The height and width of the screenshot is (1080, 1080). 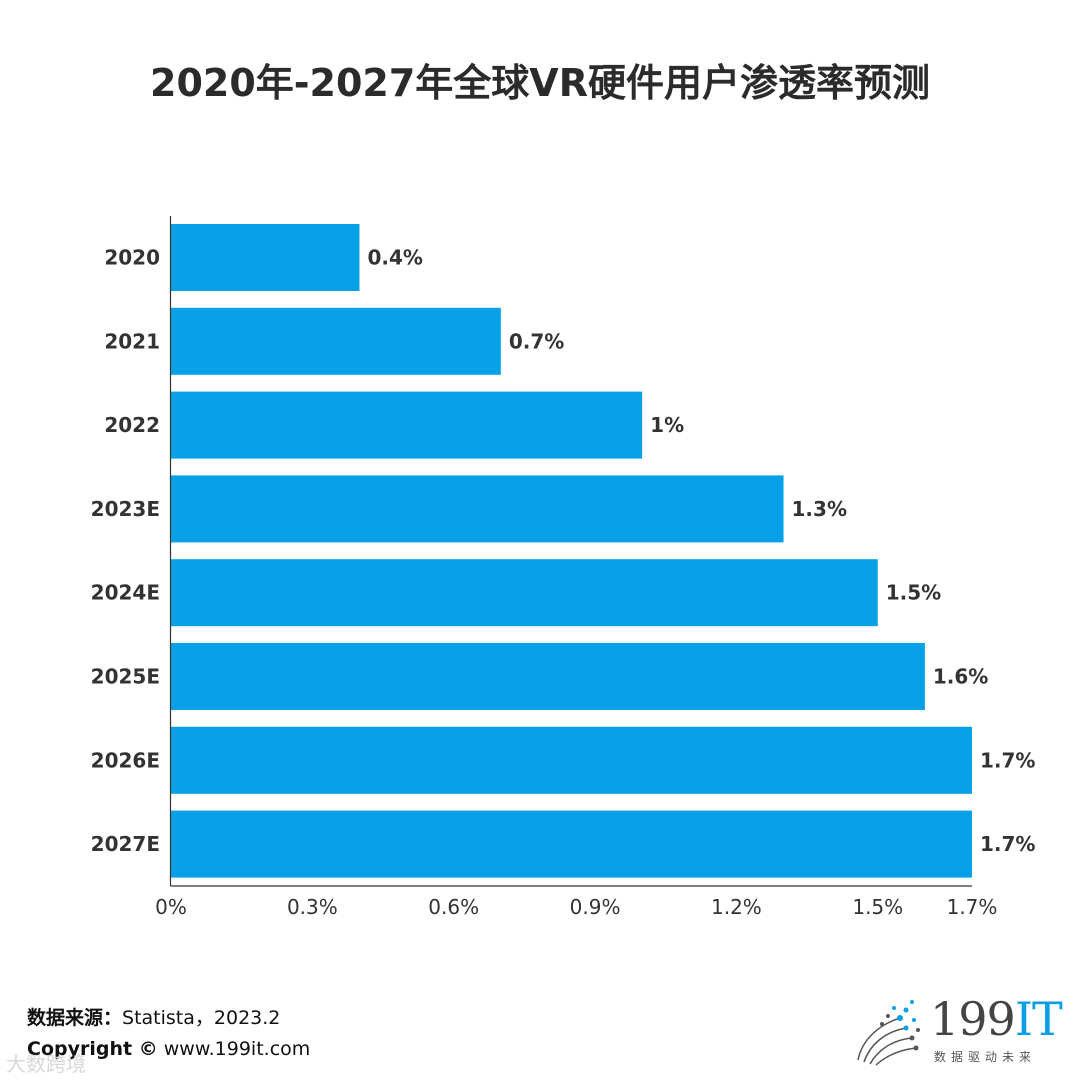 I want to click on x-tick-label: 0.6%, so click(x=453, y=907).